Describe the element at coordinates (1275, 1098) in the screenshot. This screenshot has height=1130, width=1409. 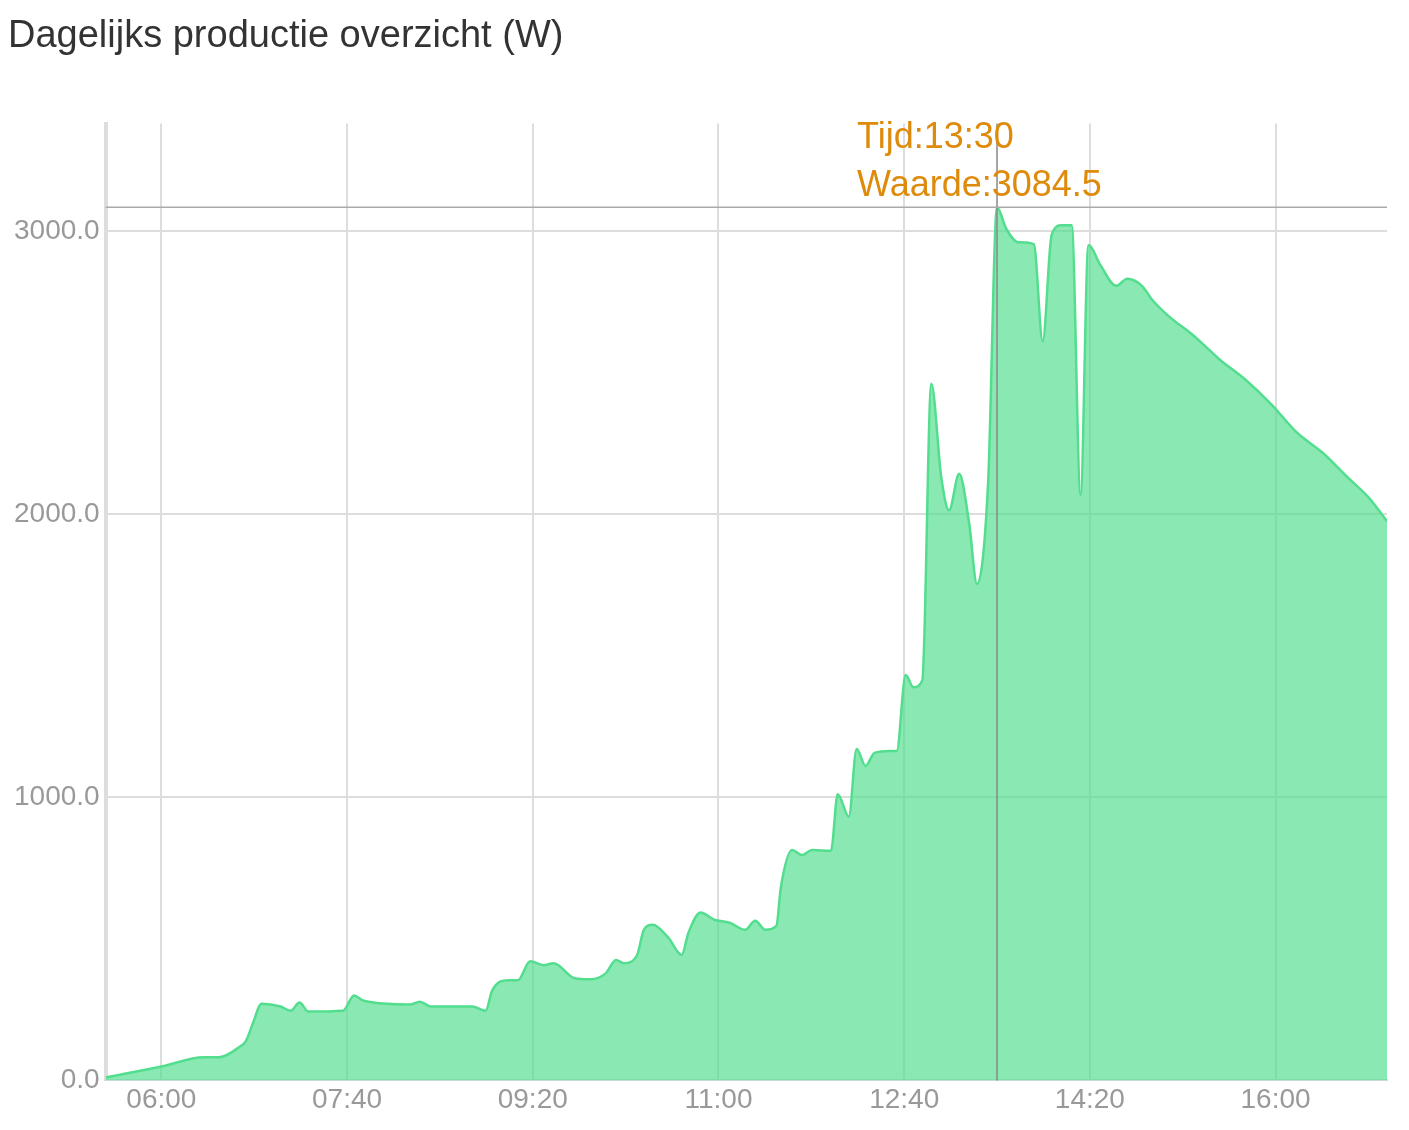
I see `x-tick-label: 16:00` at that location.